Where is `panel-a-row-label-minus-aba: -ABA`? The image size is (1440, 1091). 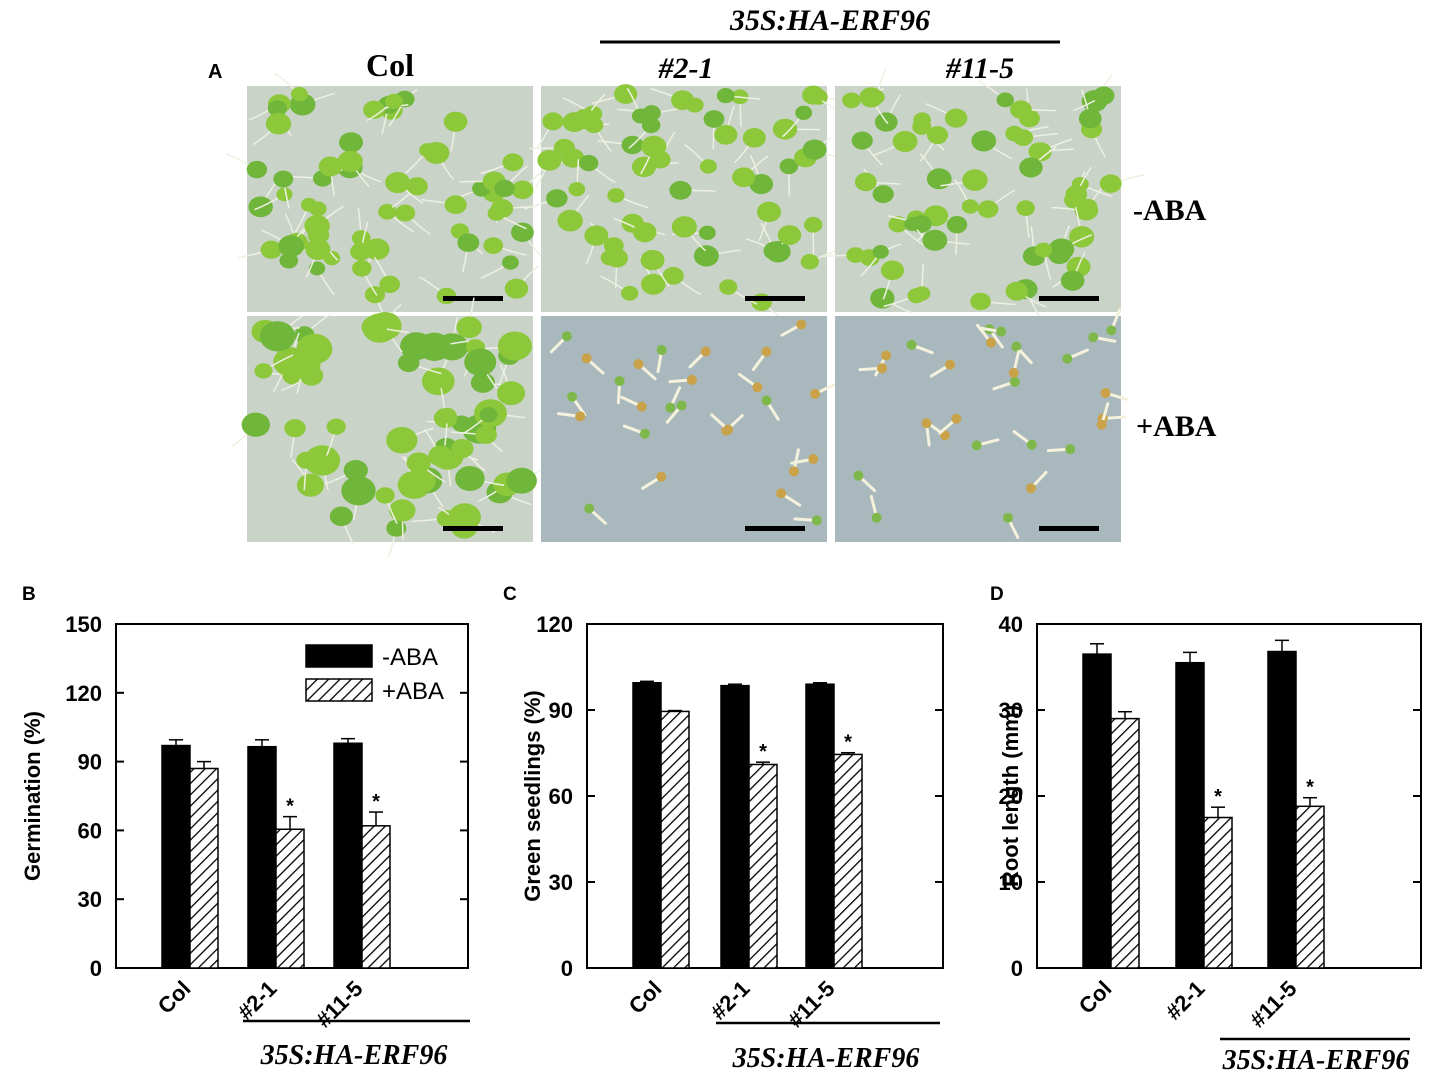
panel-a-row-label-minus-aba: -ABA is located at coordinates (1170, 210).